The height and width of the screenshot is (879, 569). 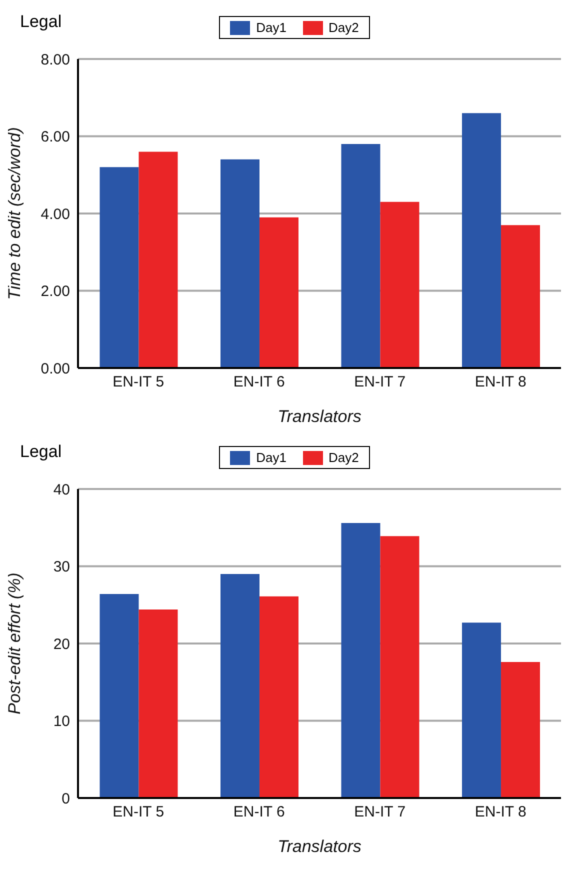 What do you see at coordinates (66, 799) in the screenshot?
I see `y-tick-label: 0` at bounding box center [66, 799].